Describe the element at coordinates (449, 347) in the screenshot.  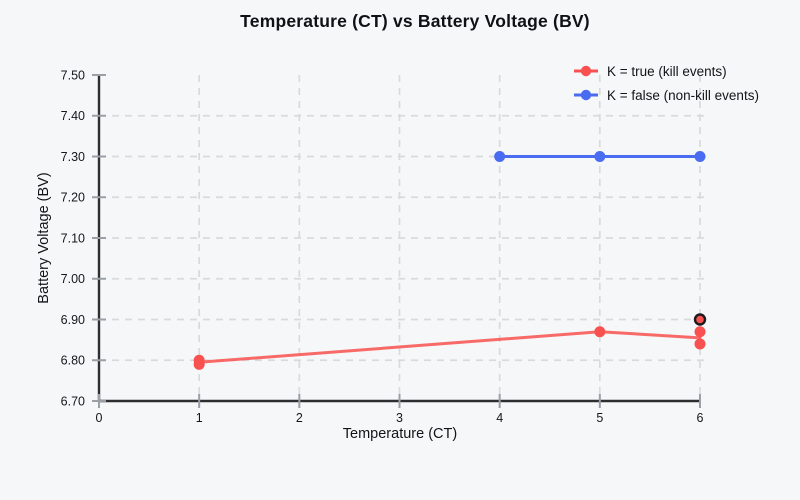
I see `series-line` at that location.